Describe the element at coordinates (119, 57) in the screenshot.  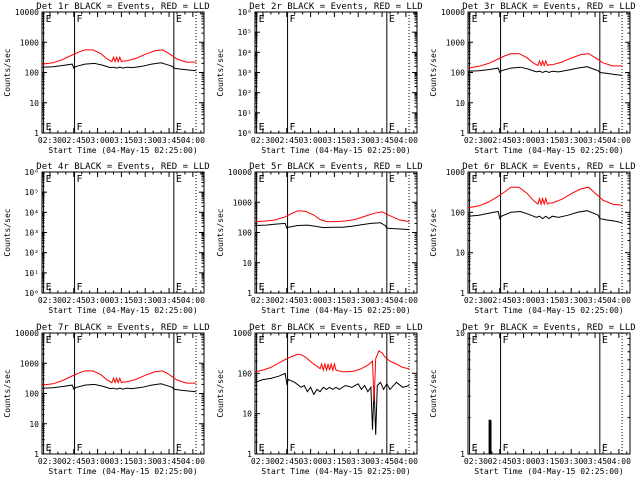
I see `series-lld-line` at that location.